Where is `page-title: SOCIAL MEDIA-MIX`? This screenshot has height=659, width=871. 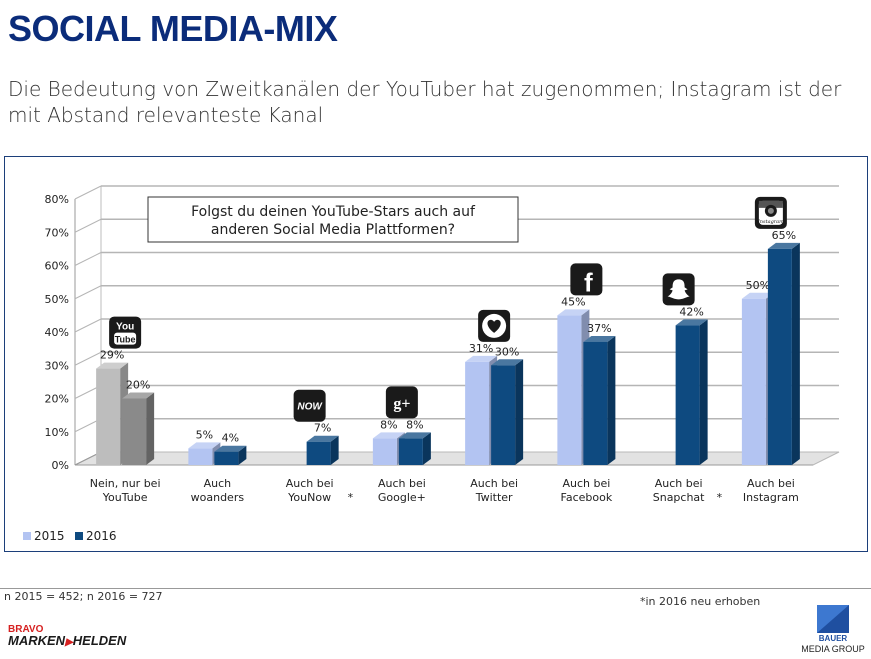
page-title: SOCIAL MEDIA-MIX is located at coordinates (173, 28).